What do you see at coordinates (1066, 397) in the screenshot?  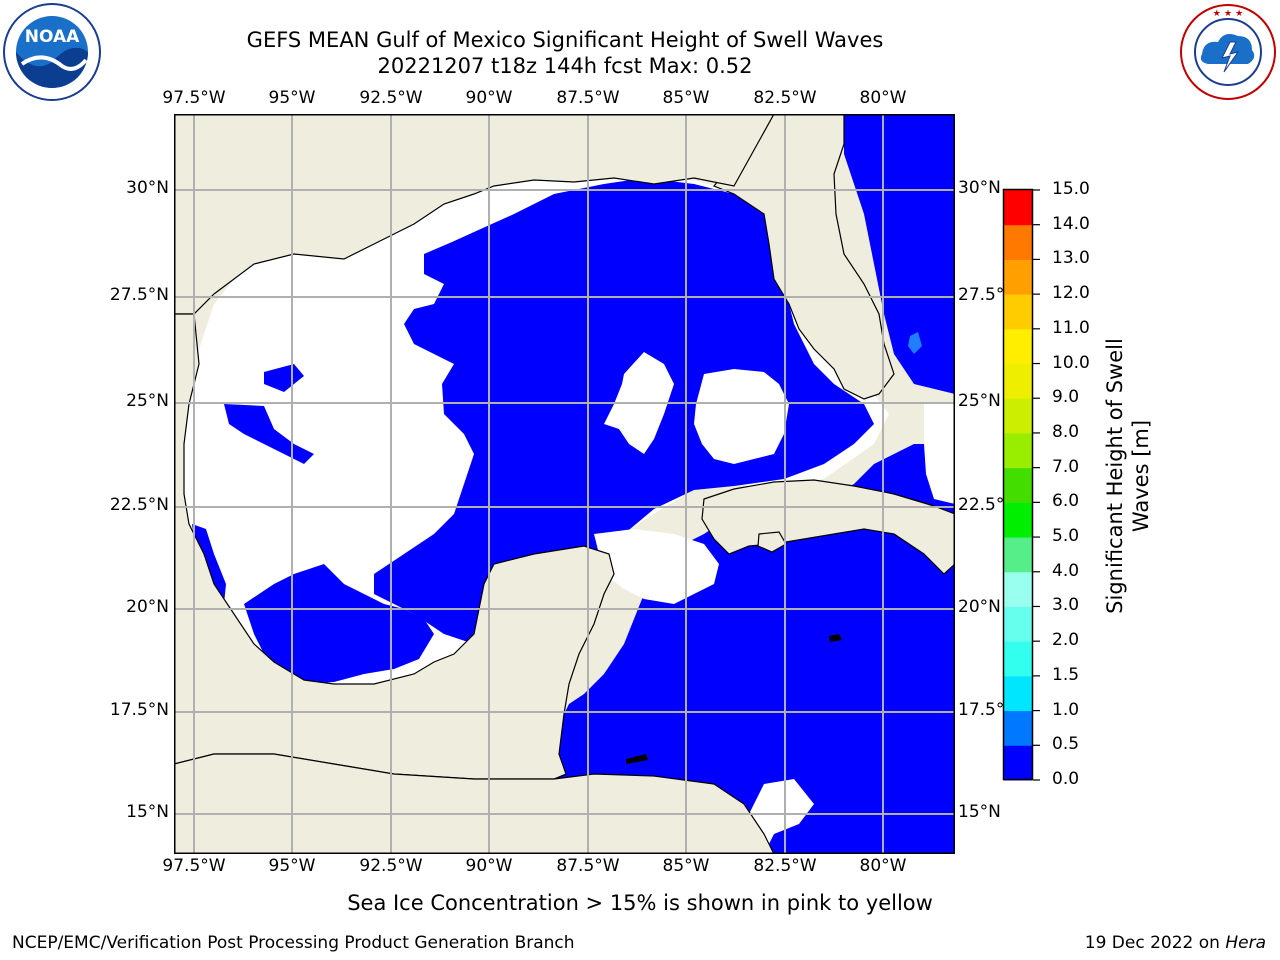 I see `colorbar-tick-label: 9.0` at bounding box center [1066, 397].